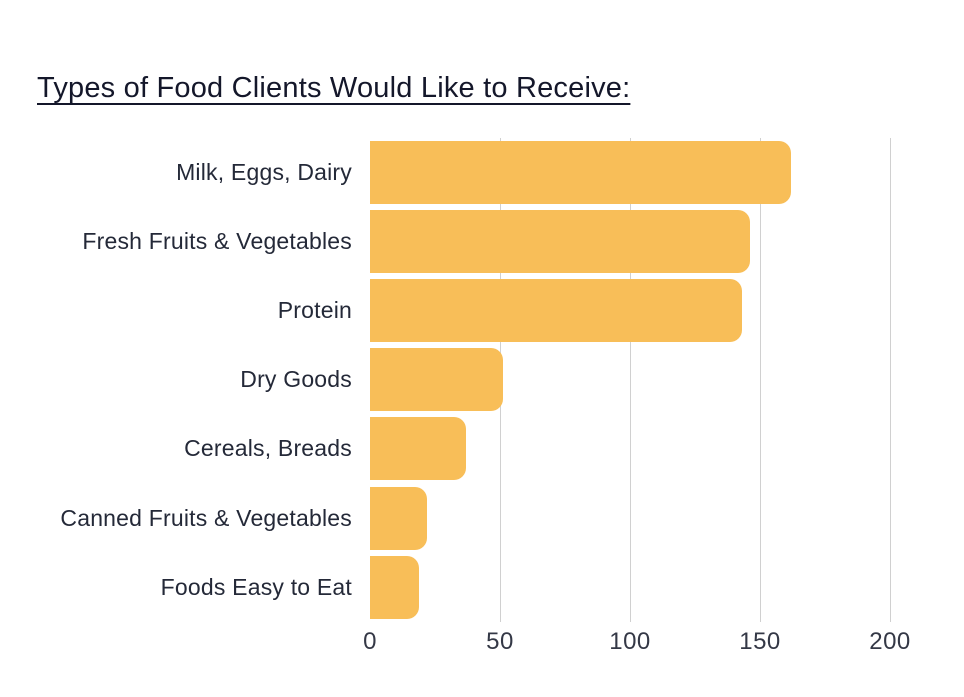  I want to click on category-label: Cereals, Breads, so click(268, 448).